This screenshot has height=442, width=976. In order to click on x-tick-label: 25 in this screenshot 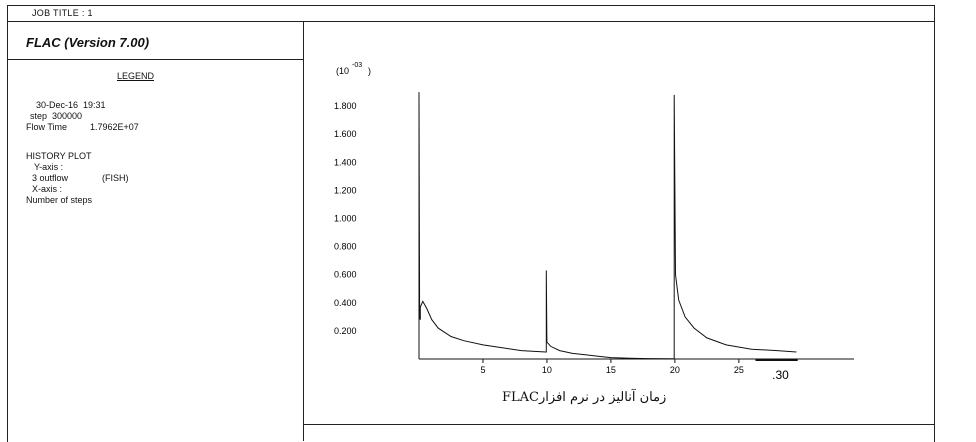, I will do `click(739, 370)`.